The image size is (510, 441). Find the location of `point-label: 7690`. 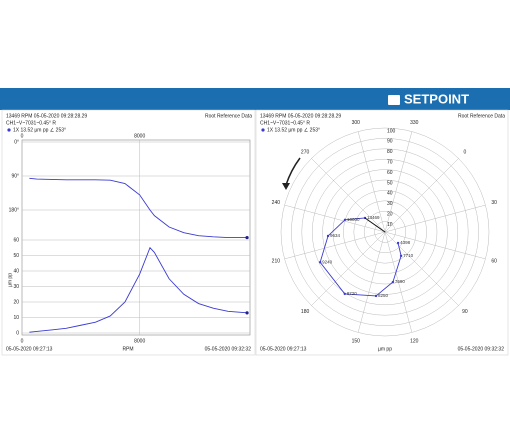

point-label: 7690 is located at coordinates (400, 281).